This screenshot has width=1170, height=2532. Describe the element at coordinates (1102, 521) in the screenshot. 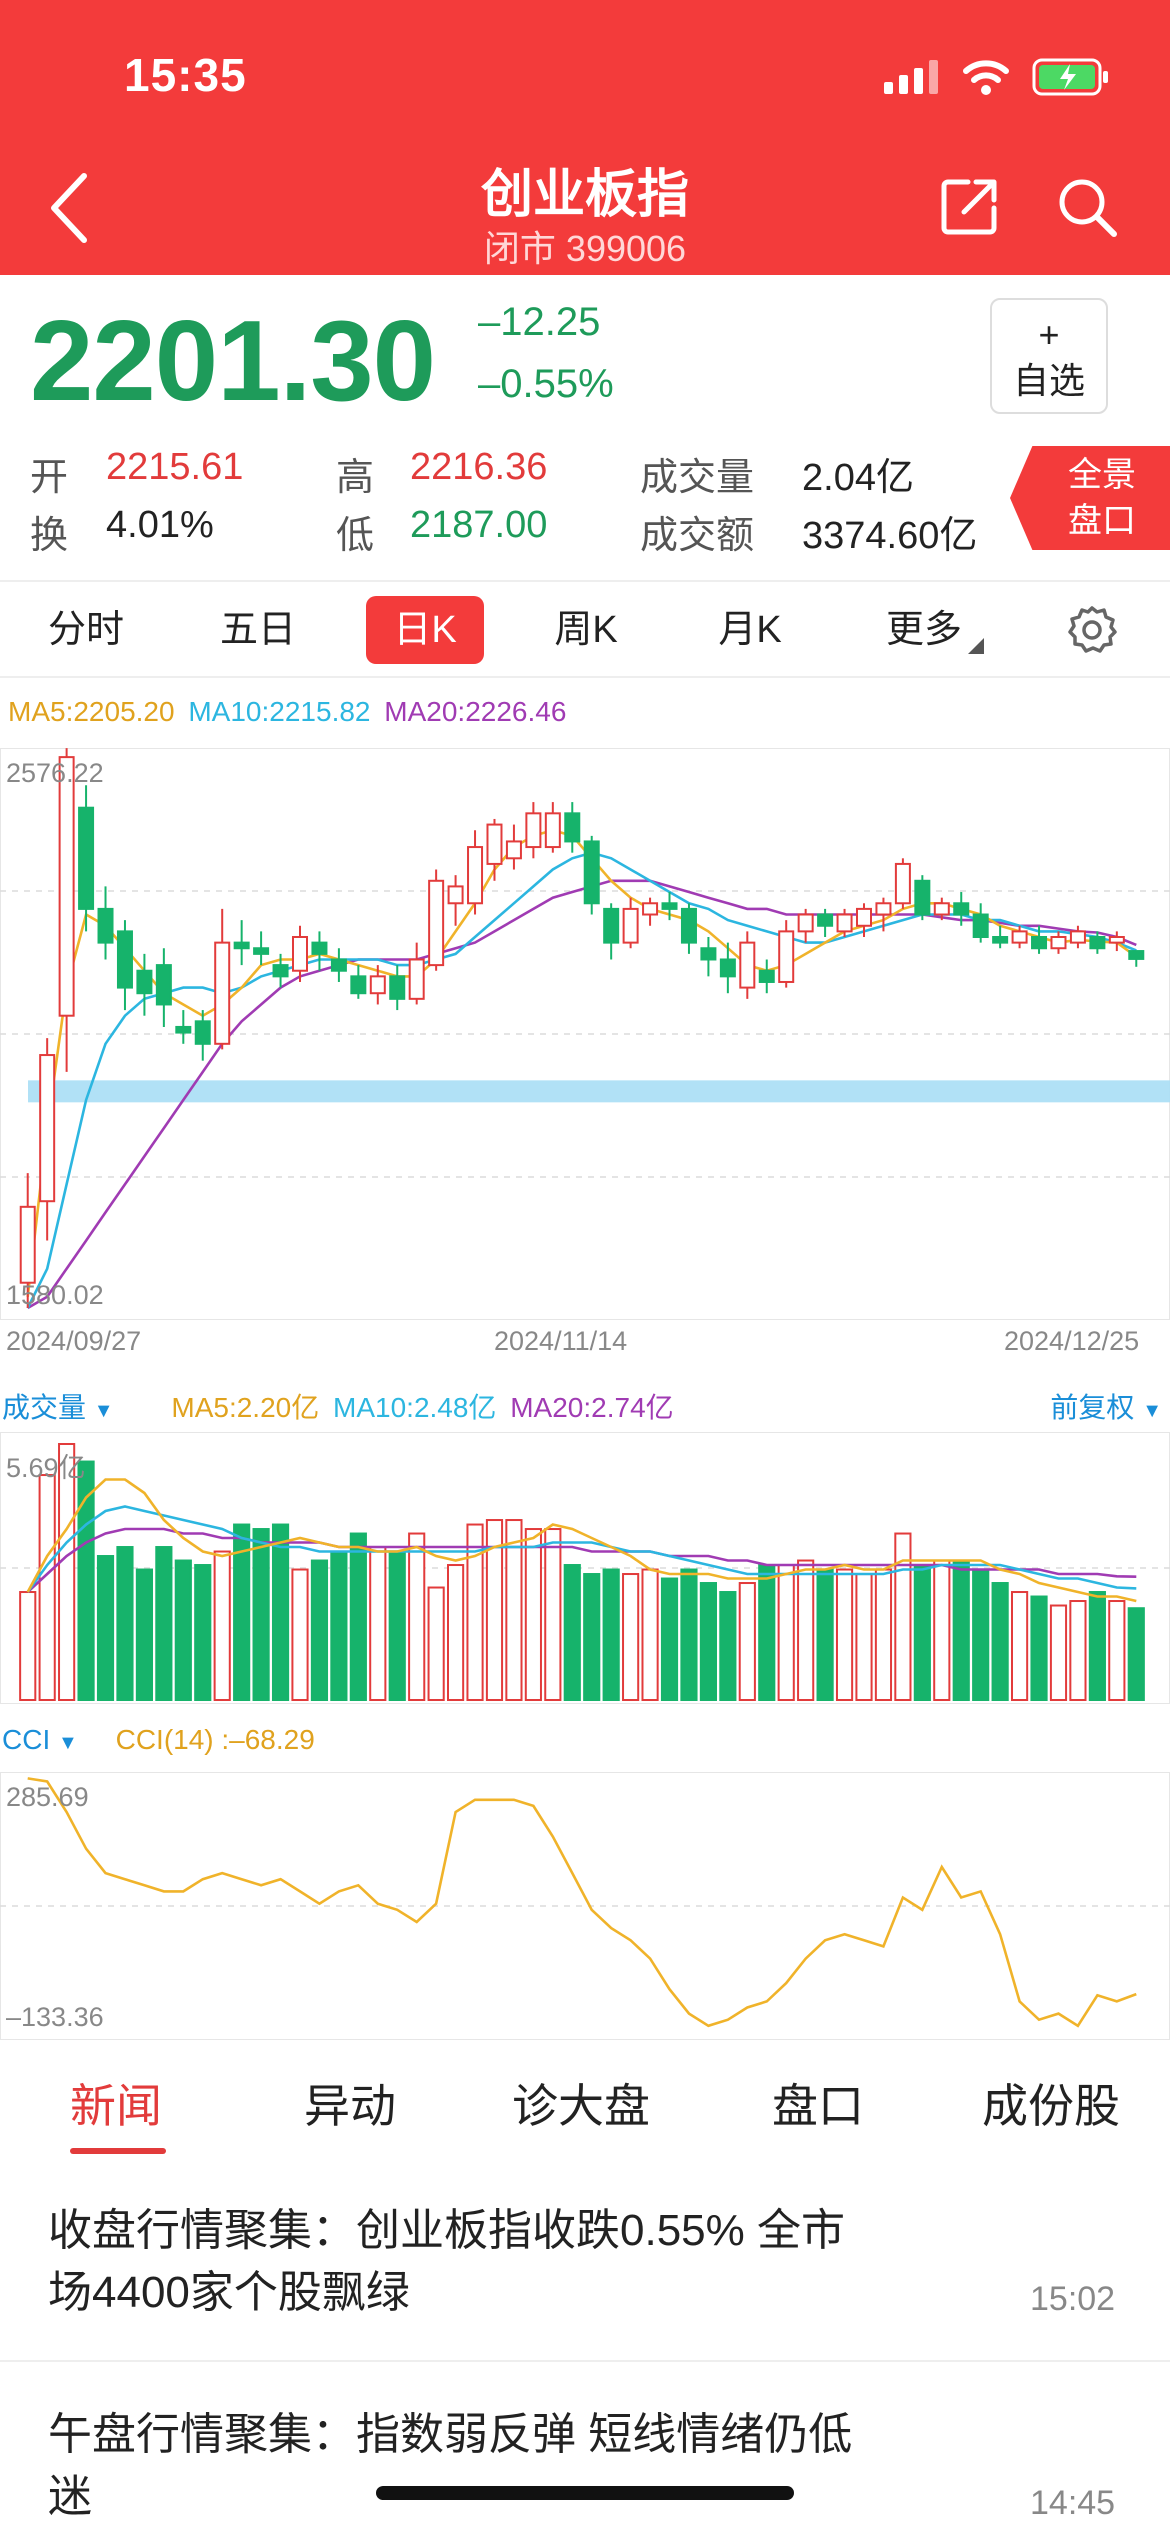

I see `panorama-label-2: 盘口` at that location.